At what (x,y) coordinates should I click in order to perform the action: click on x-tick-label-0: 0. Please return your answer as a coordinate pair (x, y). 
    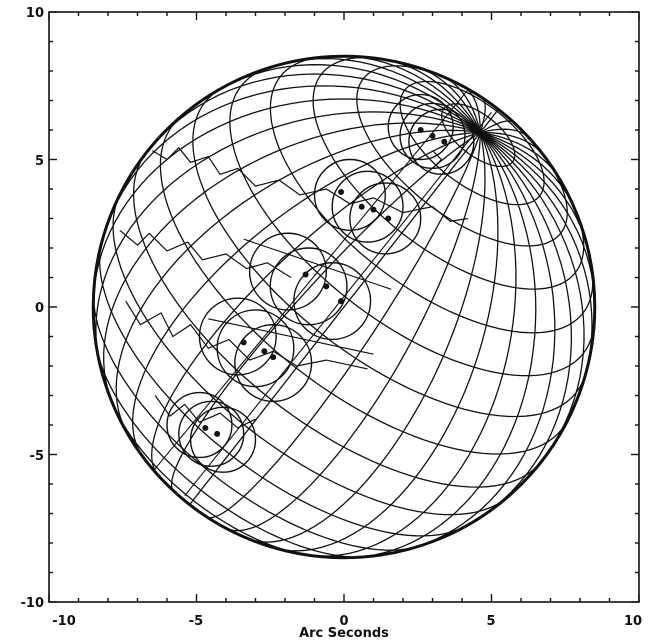
    Looking at the image, I should click on (343, 621).